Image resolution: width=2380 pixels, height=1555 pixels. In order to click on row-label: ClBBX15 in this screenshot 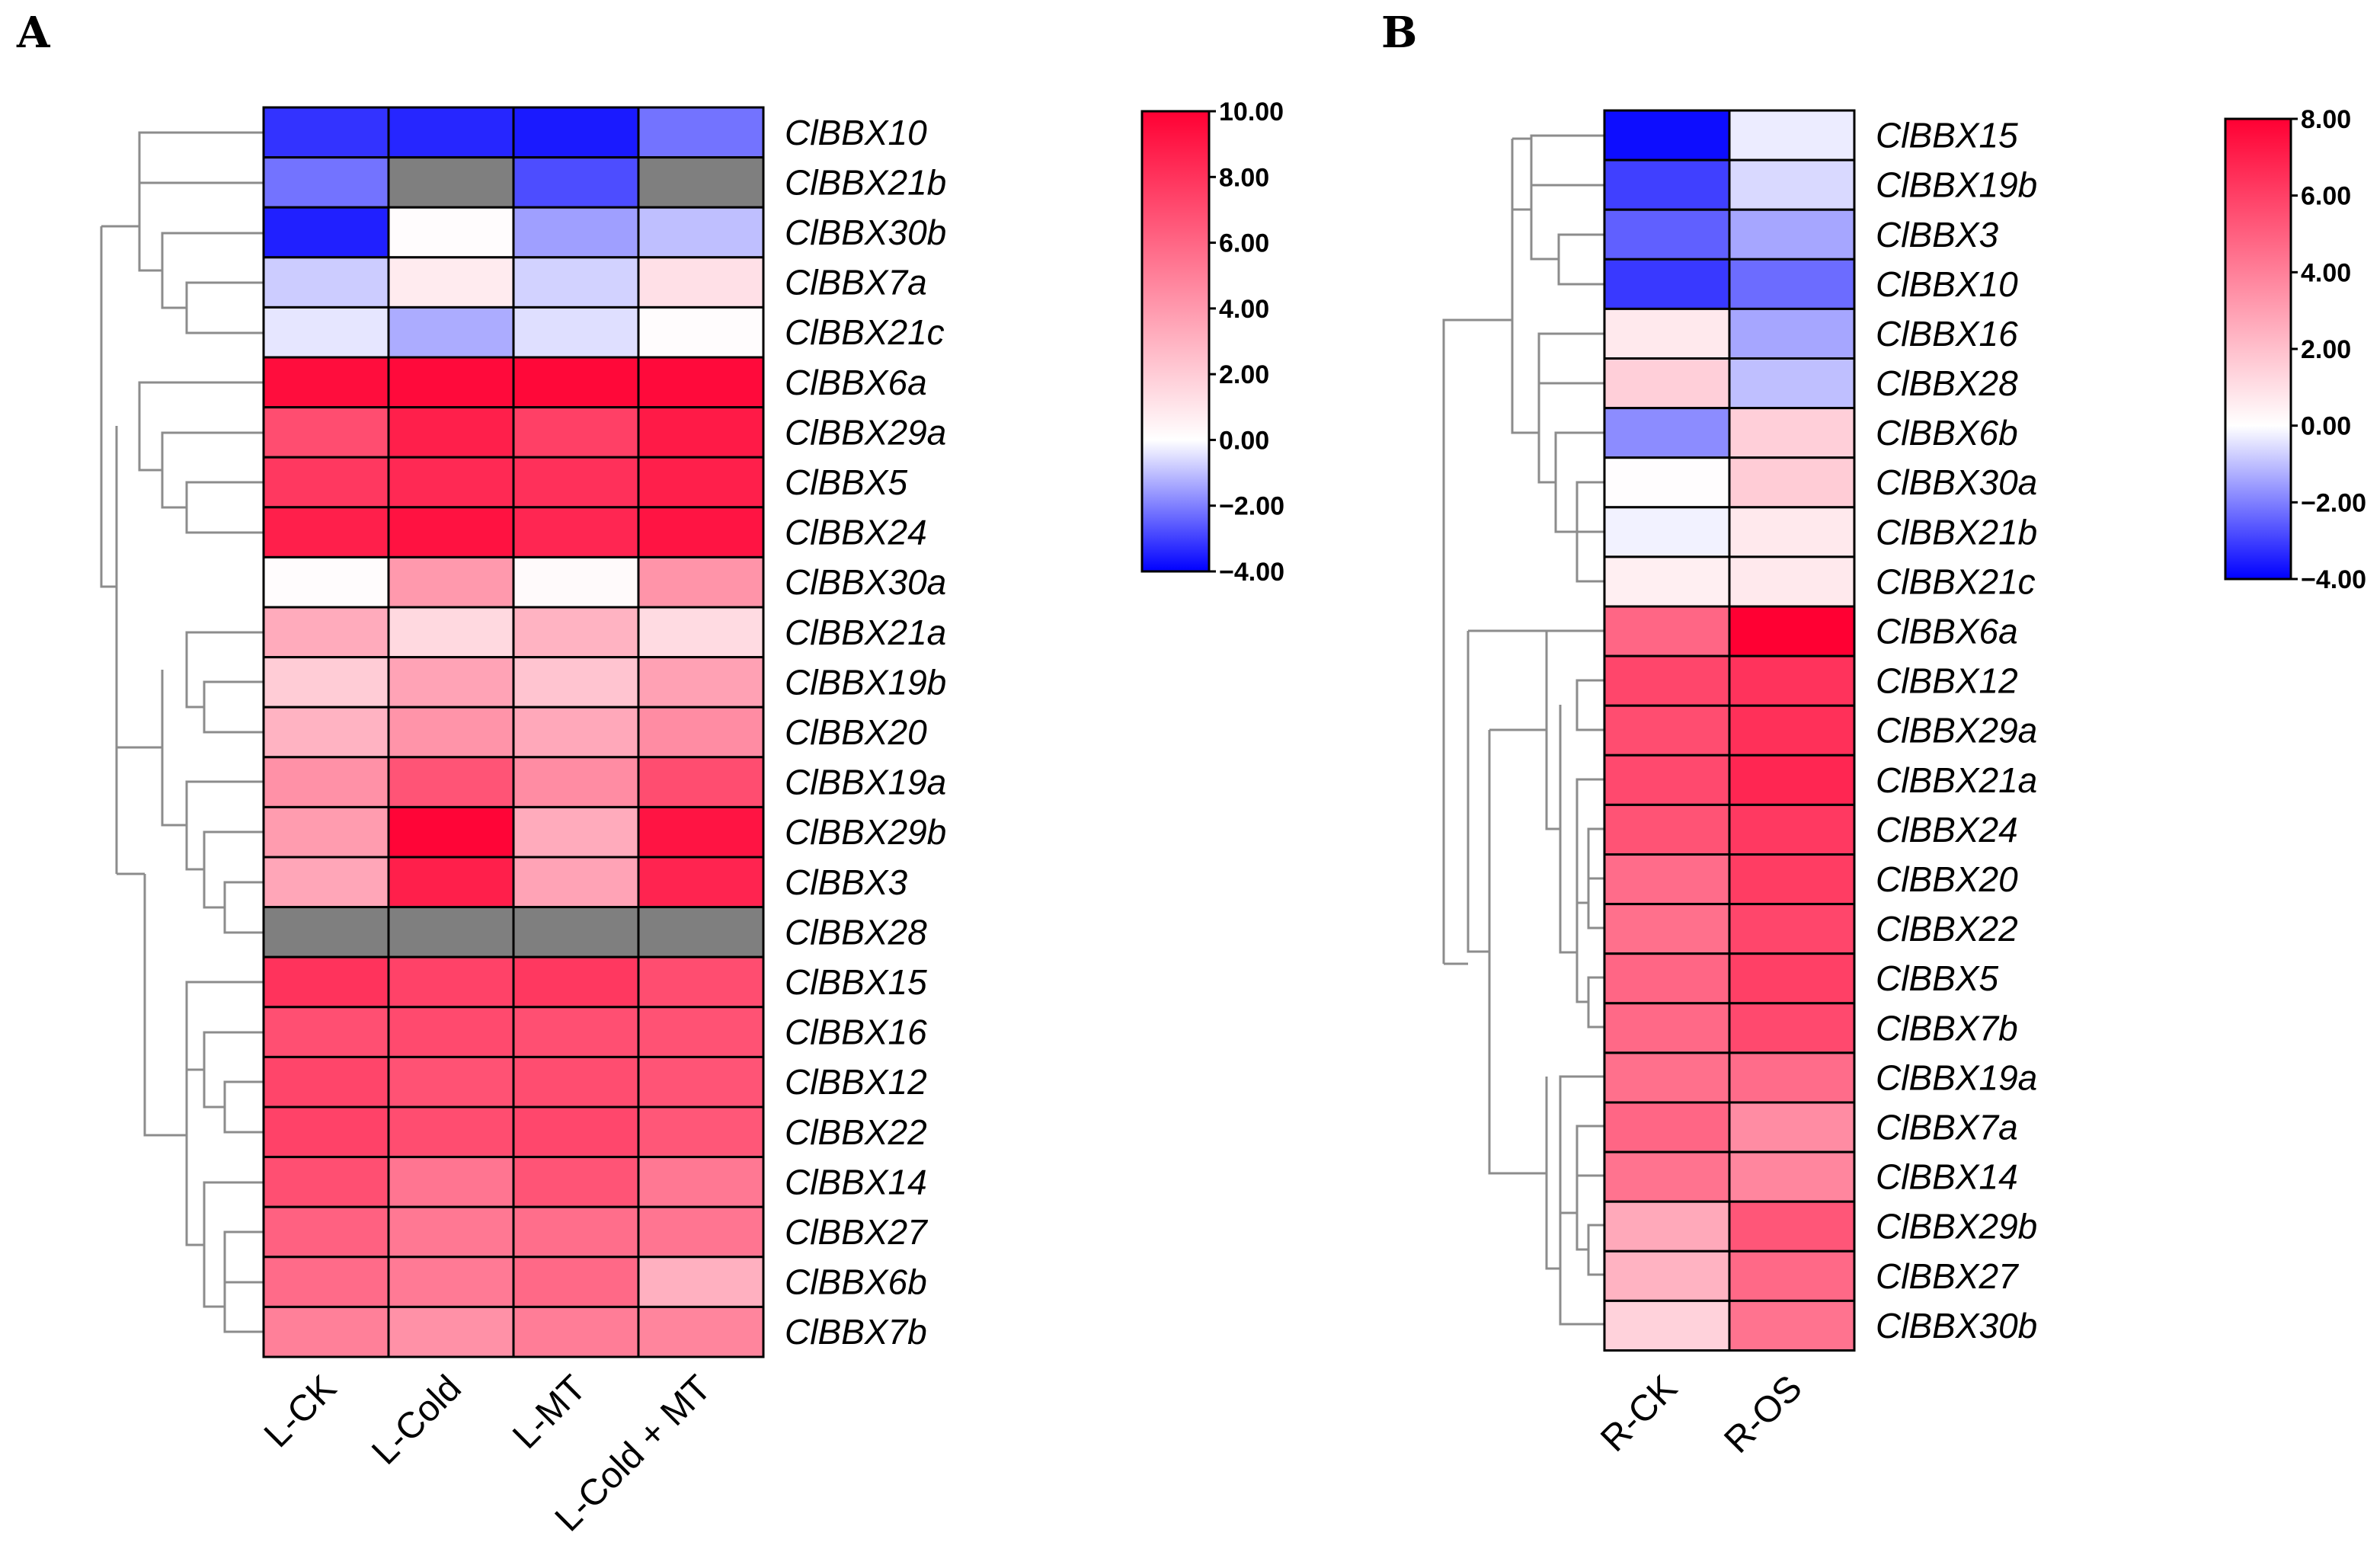, I will do `click(1947, 135)`.